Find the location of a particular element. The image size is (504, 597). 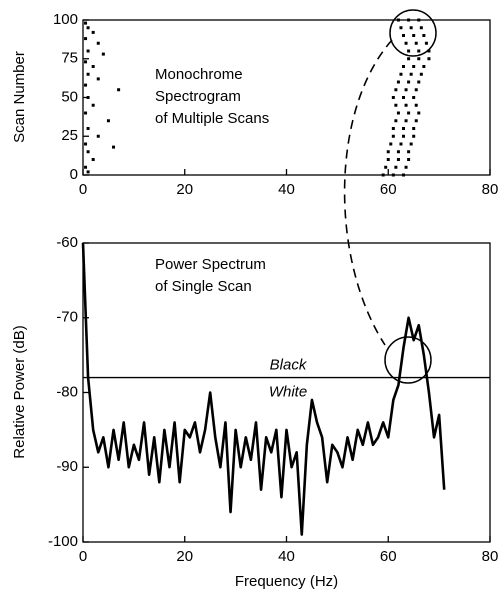

annotation: Monochrome is located at coordinates (199, 74).